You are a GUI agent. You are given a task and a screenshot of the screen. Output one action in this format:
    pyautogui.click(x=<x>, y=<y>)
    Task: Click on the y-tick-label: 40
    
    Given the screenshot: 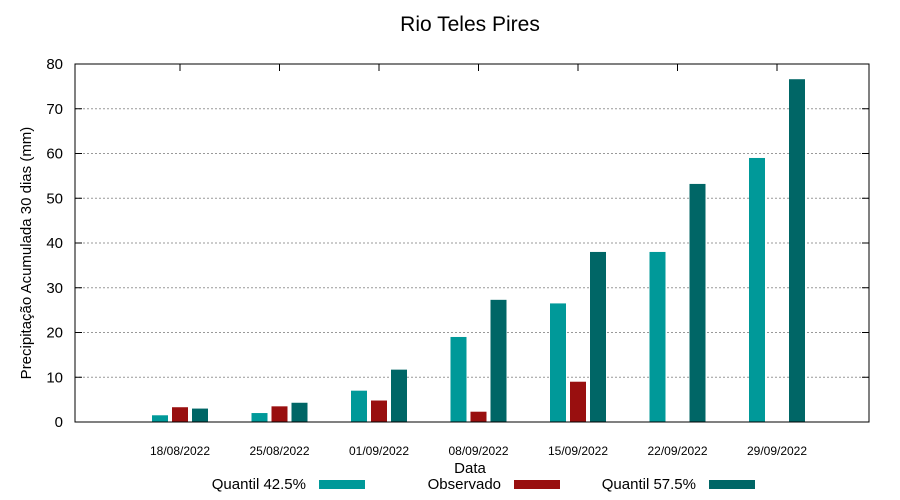 What is the action you would take?
    pyautogui.click(x=54, y=243)
    